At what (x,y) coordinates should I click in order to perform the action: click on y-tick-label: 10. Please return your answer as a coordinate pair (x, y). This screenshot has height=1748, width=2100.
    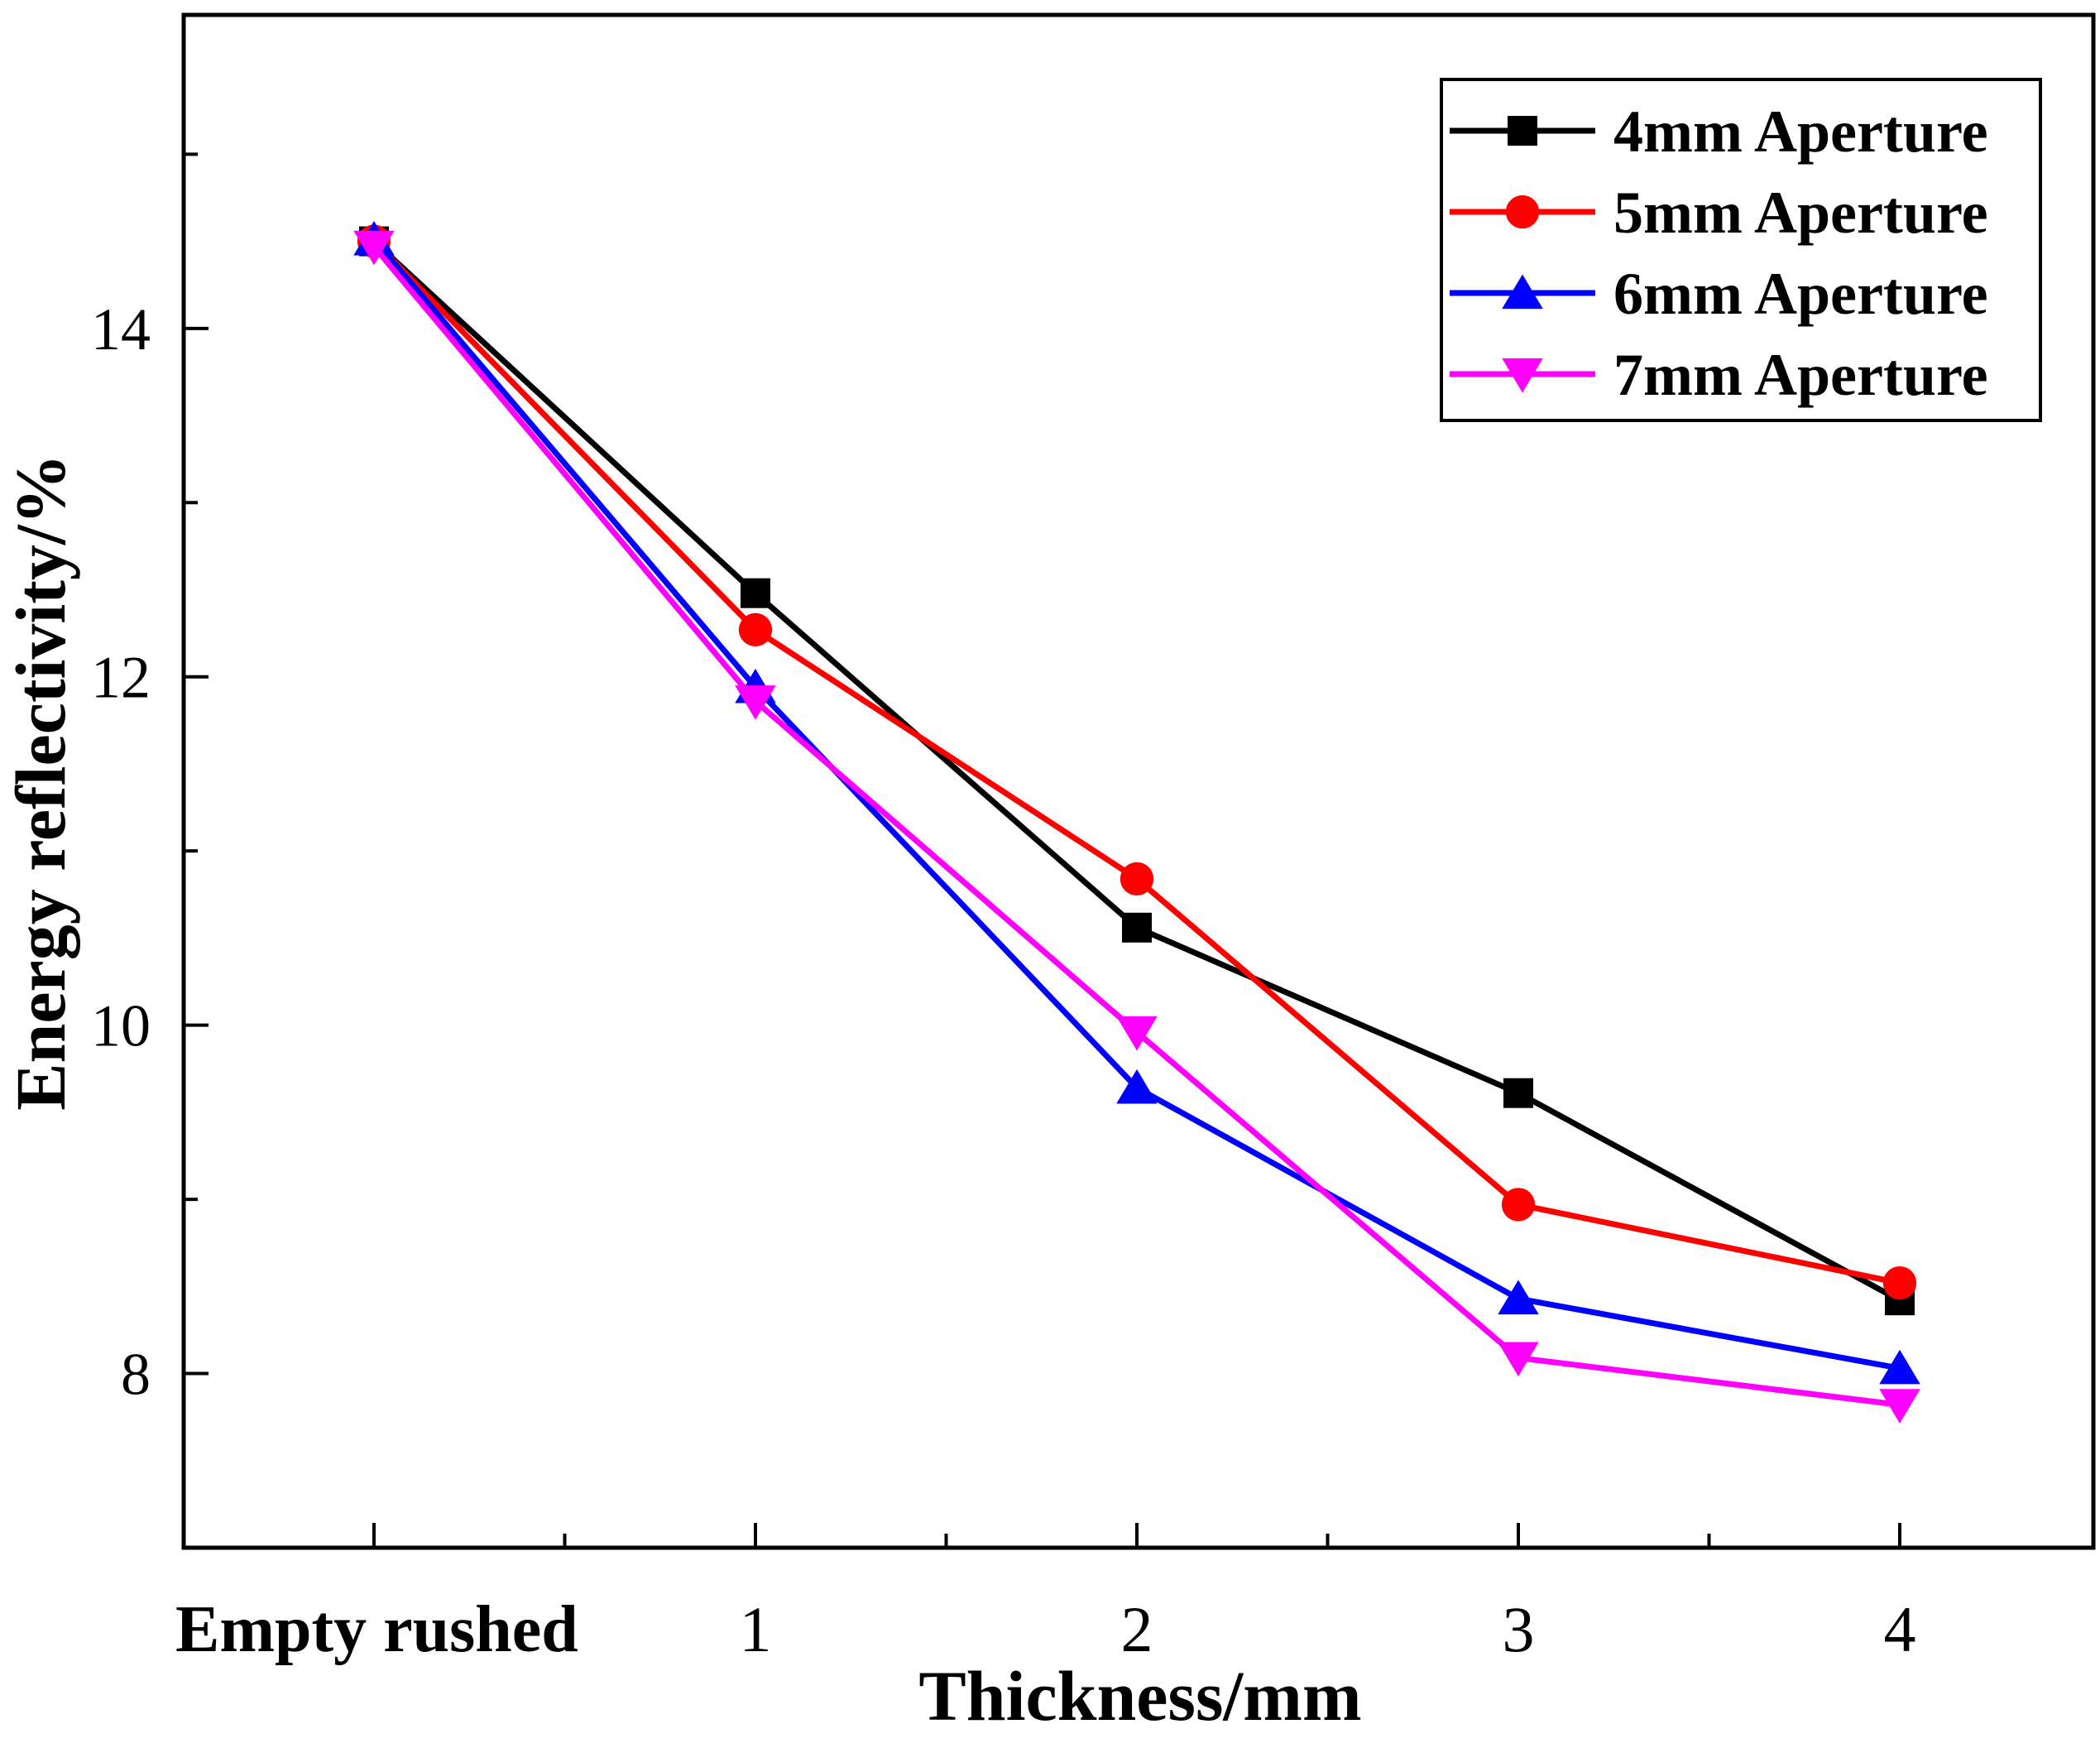
    Looking at the image, I should click on (121, 1026).